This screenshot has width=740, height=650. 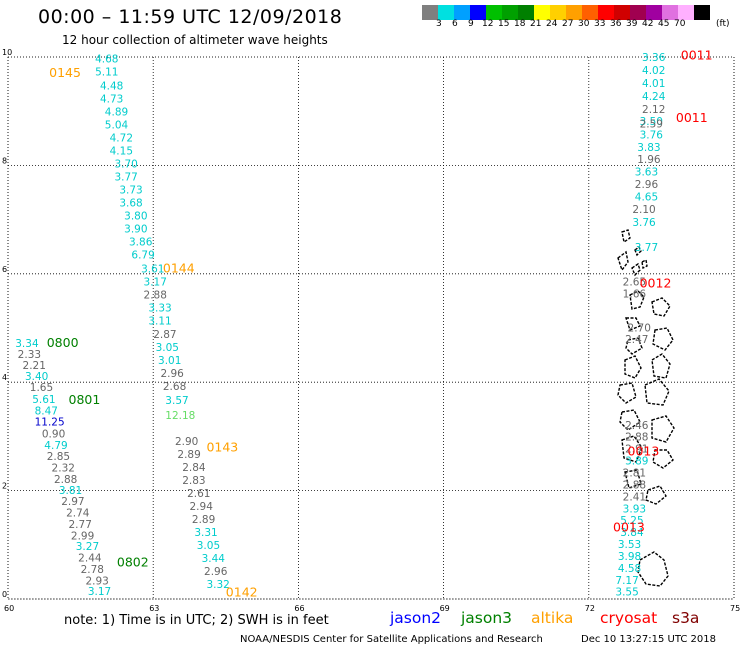 What do you see at coordinates (159, 322) in the screenshot?
I see `wave-height-value: 3.11` at bounding box center [159, 322].